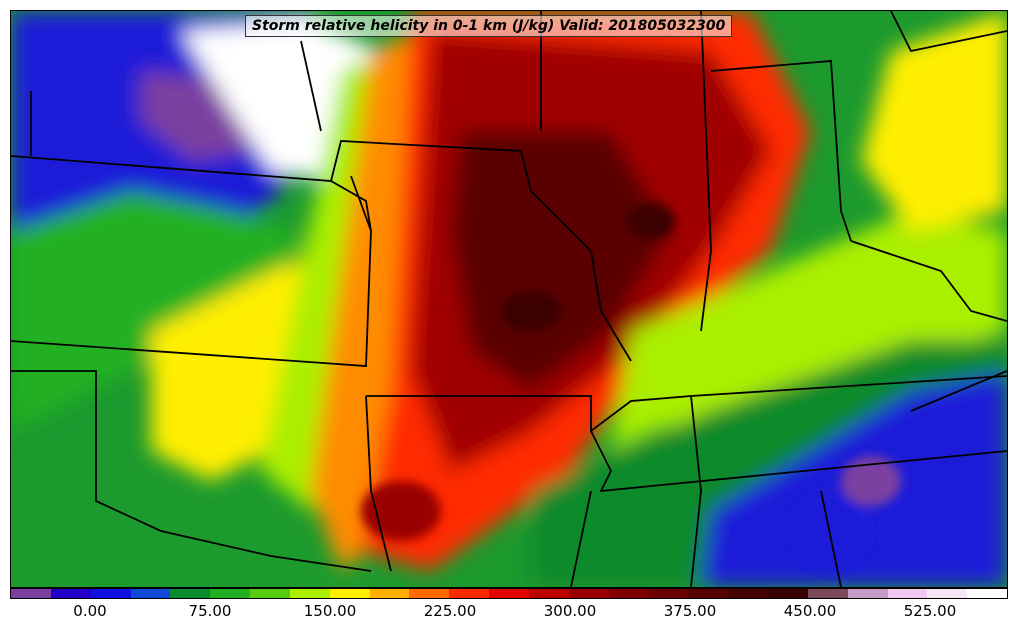 This screenshot has width=1018, height=633. I want to click on colorbar-tick-label: 75.00, so click(210, 611).